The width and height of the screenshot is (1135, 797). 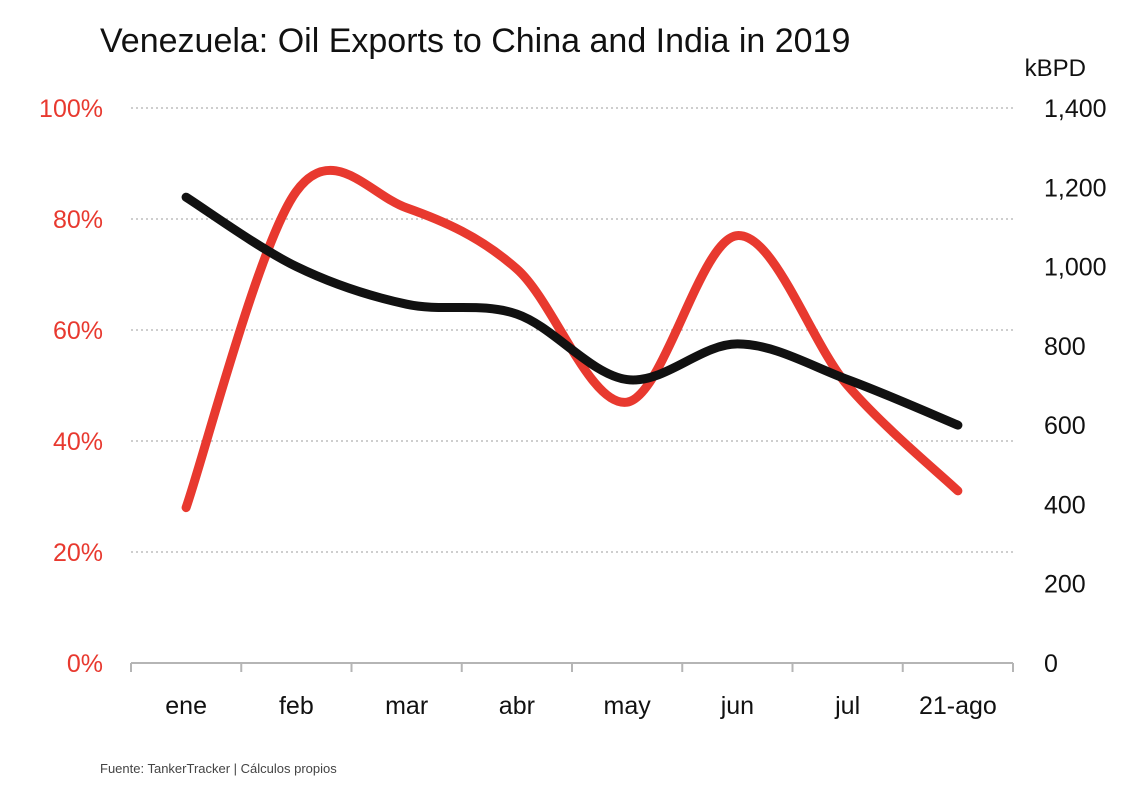 What do you see at coordinates (78, 553) in the screenshot?
I see `left-tick-label: 20%` at bounding box center [78, 553].